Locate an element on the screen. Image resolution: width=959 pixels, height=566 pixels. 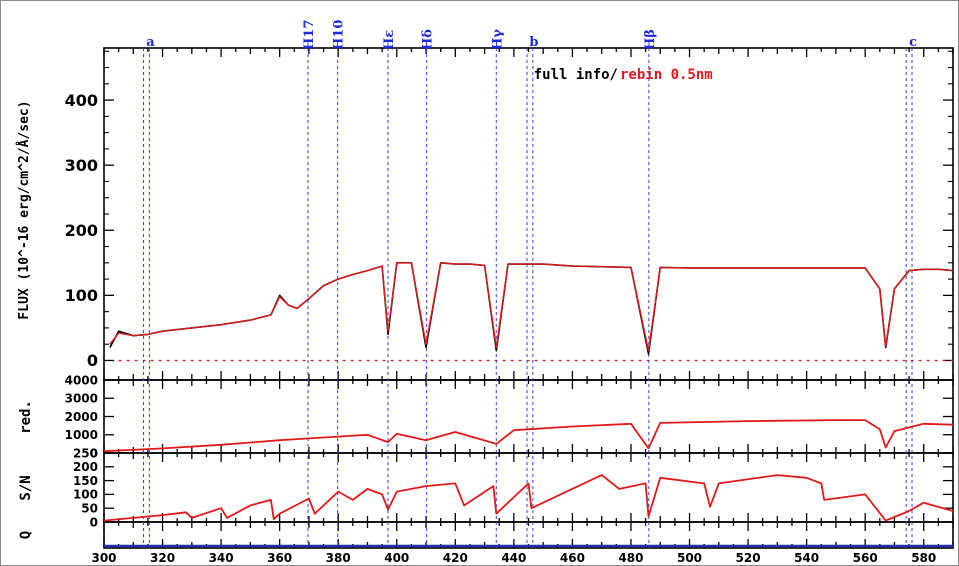
marker-label-H17: H17 is located at coordinates (309, 35).